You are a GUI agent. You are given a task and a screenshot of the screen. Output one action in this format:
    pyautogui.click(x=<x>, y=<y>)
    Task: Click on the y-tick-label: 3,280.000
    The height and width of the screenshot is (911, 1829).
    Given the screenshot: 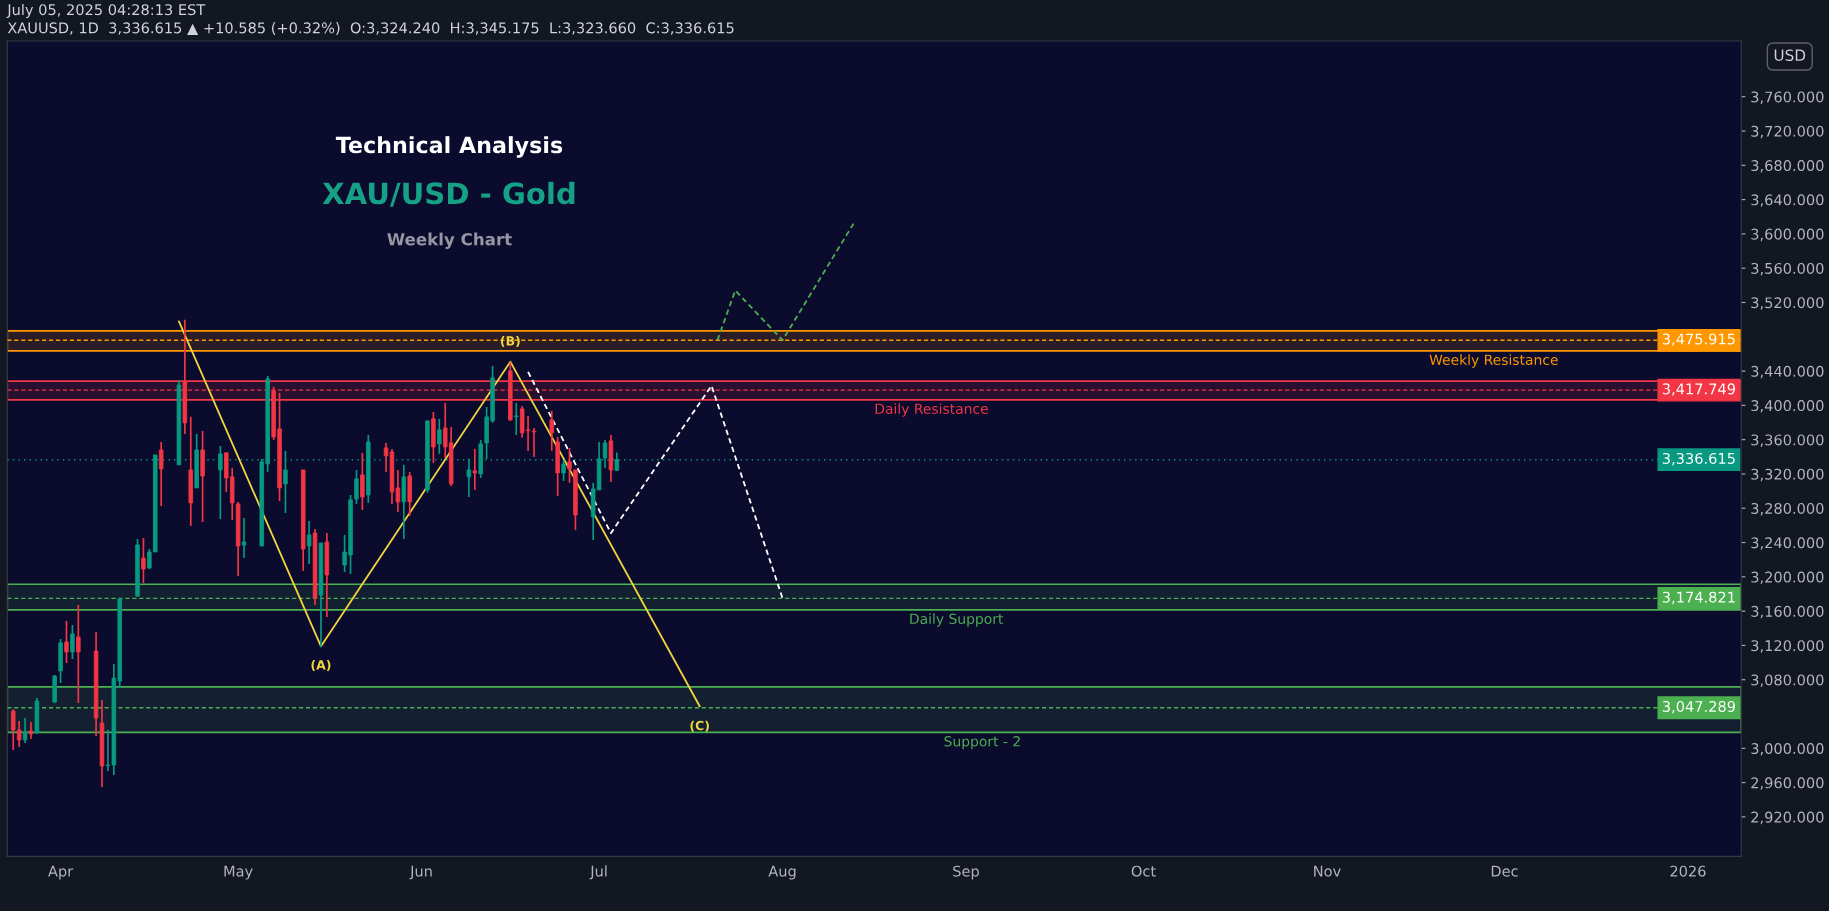 What is the action you would take?
    pyautogui.click(x=1787, y=509)
    